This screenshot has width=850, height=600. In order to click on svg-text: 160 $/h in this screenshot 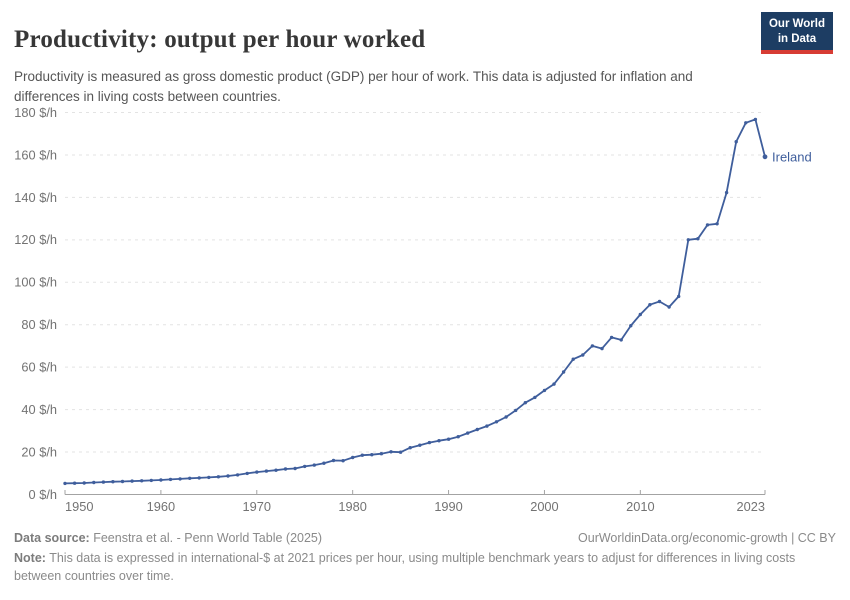, I will do `click(35, 154)`.